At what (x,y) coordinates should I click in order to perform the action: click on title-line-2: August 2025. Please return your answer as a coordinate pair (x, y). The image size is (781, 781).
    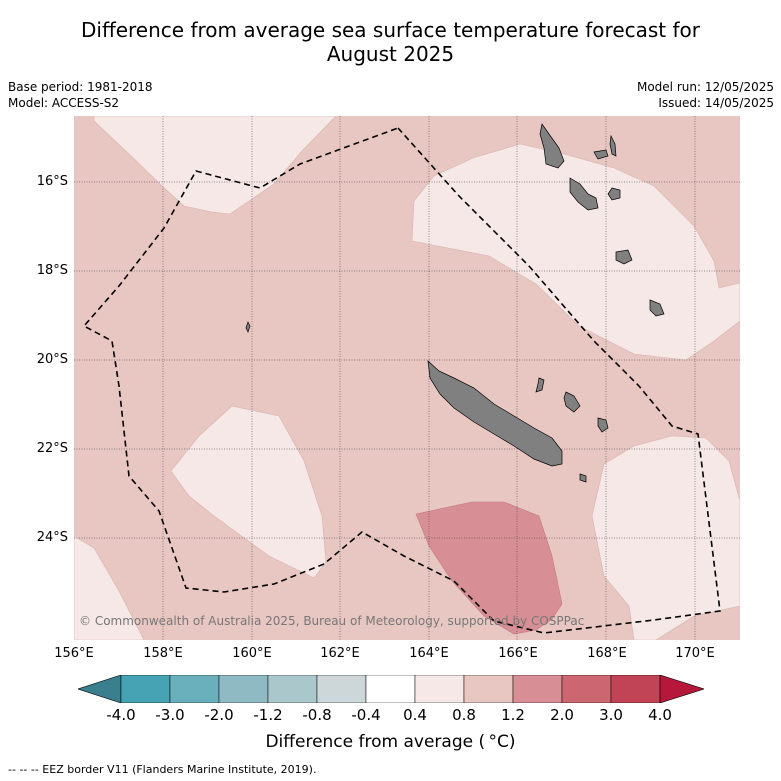
    Looking at the image, I should click on (390, 54).